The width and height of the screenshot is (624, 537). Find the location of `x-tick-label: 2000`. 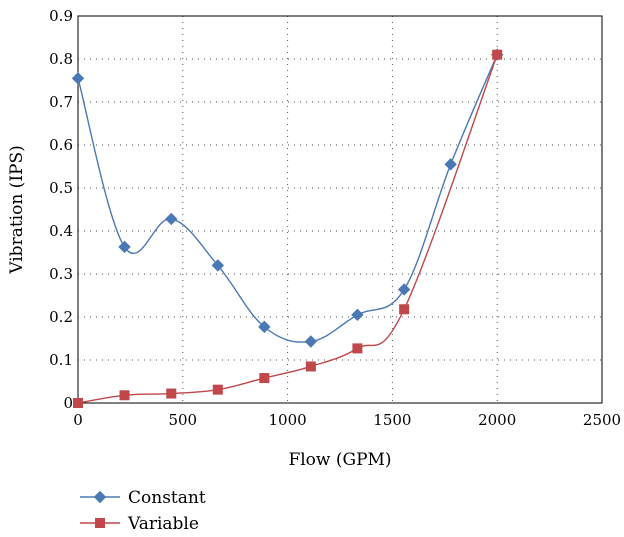

x-tick-label: 2000 is located at coordinates (497, 420).